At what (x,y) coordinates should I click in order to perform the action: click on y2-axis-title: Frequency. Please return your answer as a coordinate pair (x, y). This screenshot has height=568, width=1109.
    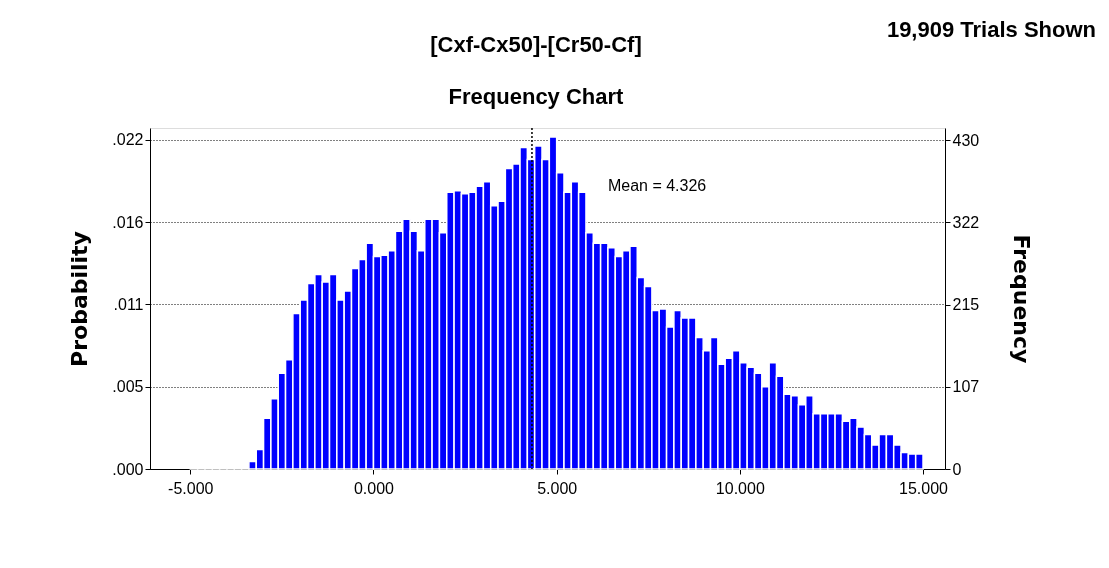
    Looking at the image, I should click on (1022, 299).